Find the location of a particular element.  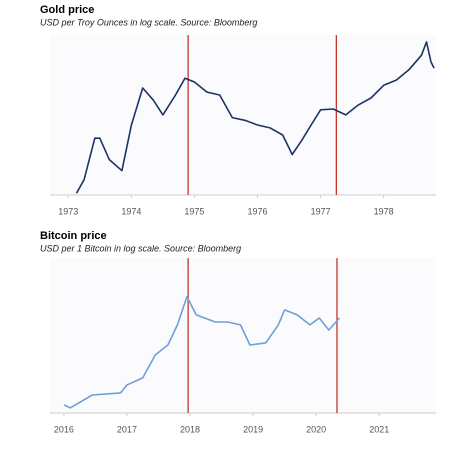

x-tick-label: 2021 is located at coordinates (379, 429).